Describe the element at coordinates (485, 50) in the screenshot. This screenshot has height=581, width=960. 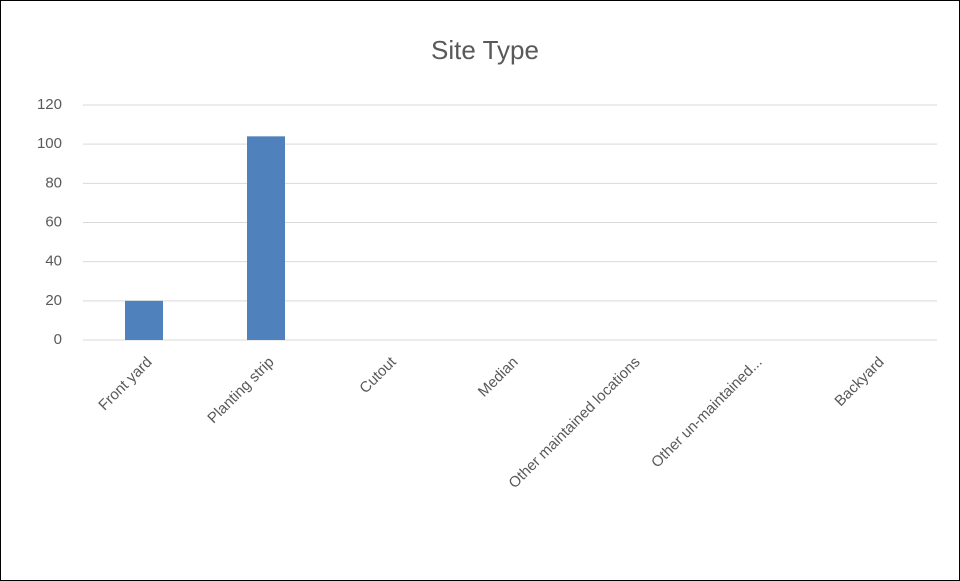
I see `chart-title: Site Type` at that location.